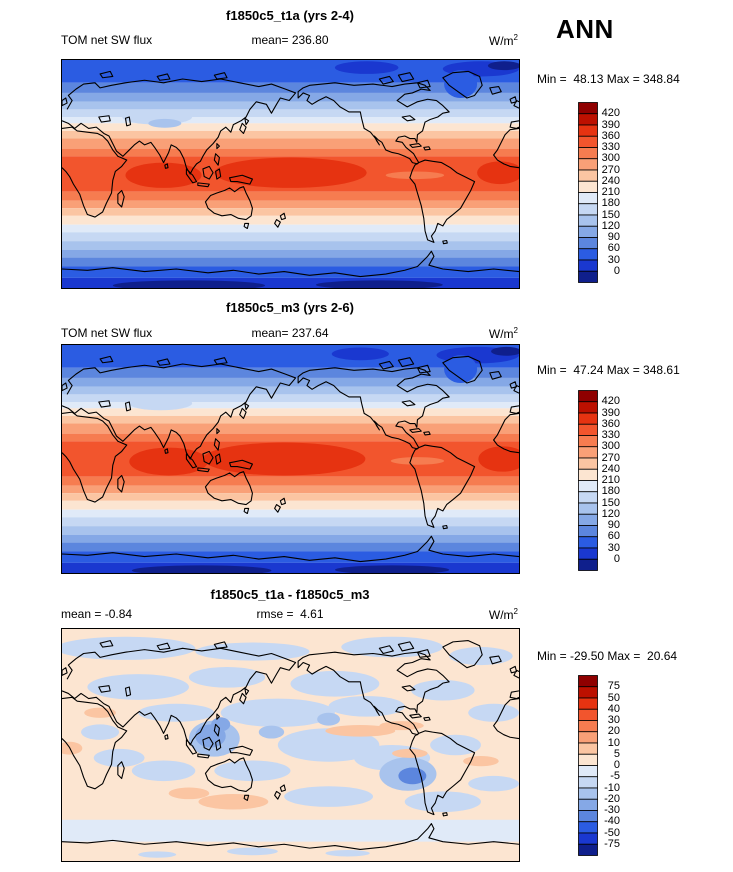  Describe the element at coordinates (588, 765) in the screenshot. I see `colorbar-3-swatches` at that location.